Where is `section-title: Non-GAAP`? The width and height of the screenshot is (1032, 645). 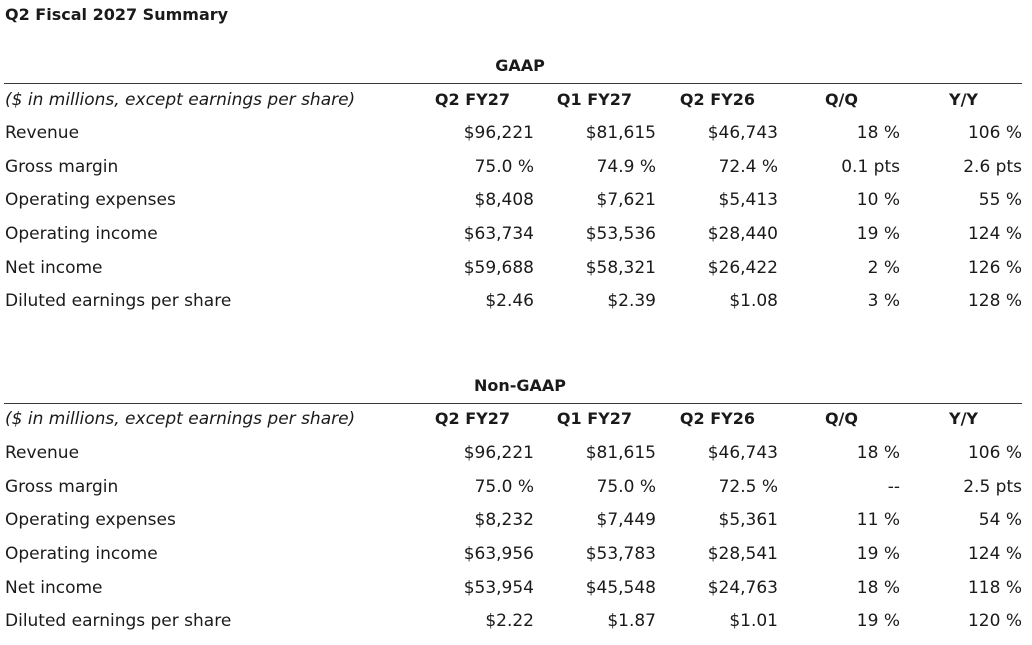 section-title: Non-GAAP is located at coordinates (520, 385).